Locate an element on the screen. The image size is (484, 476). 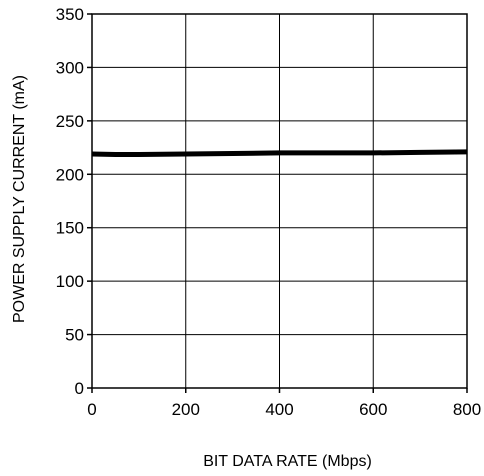
series-line is located at coordinates (279, 153).